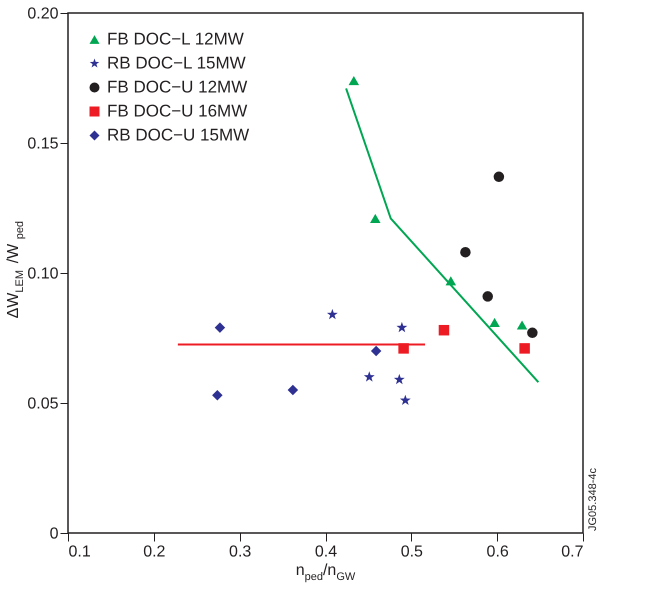  I want to click on legend-label: FB DOC−U 16MW, so click(177, 111).